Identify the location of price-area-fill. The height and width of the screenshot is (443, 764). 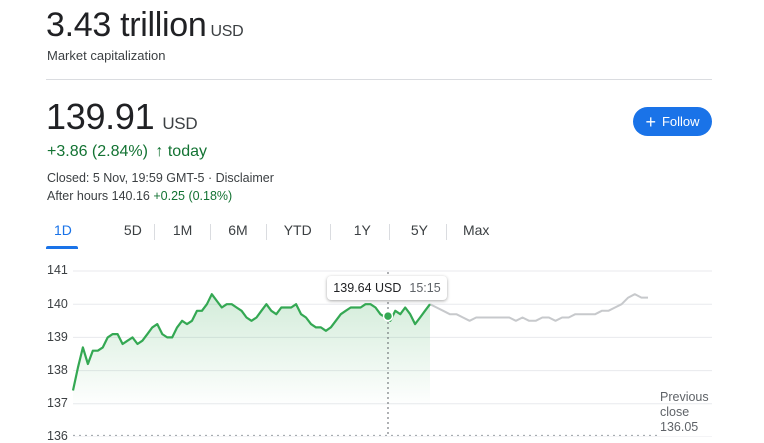
(251, 351).